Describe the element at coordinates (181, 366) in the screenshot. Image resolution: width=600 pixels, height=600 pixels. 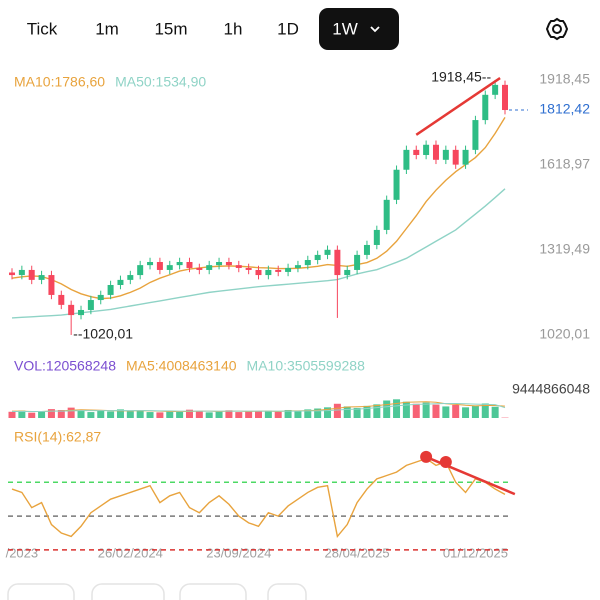
I see `legend-entry: MA5:4008463140` at that location.